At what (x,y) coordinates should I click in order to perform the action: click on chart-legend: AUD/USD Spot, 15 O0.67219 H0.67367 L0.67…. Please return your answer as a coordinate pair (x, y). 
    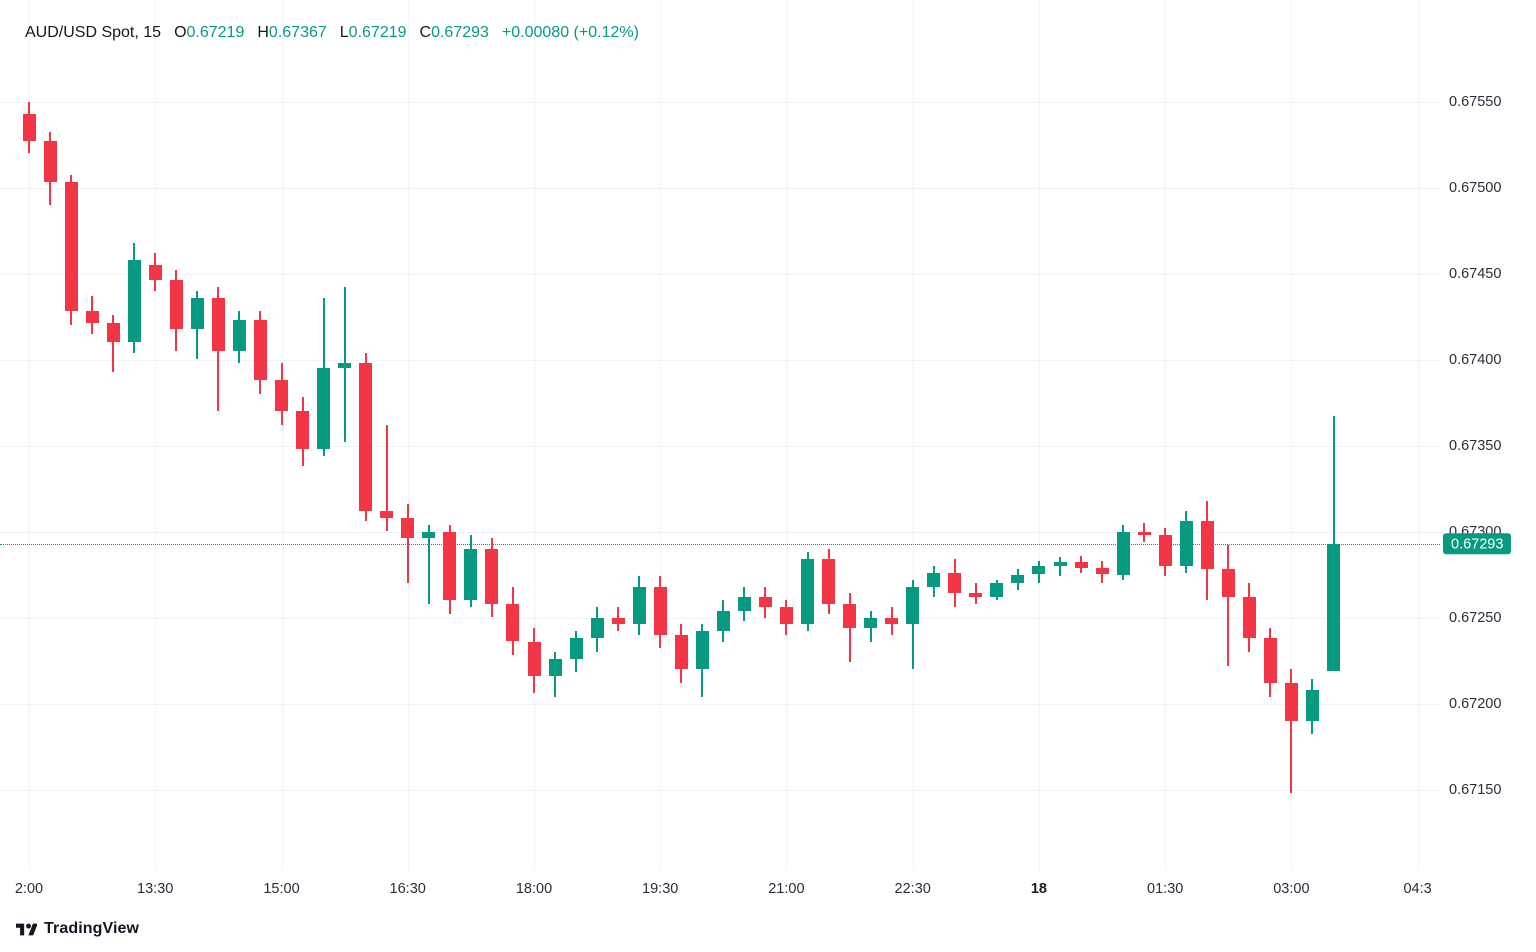
    Looking at the image, I should click on (332, 33).